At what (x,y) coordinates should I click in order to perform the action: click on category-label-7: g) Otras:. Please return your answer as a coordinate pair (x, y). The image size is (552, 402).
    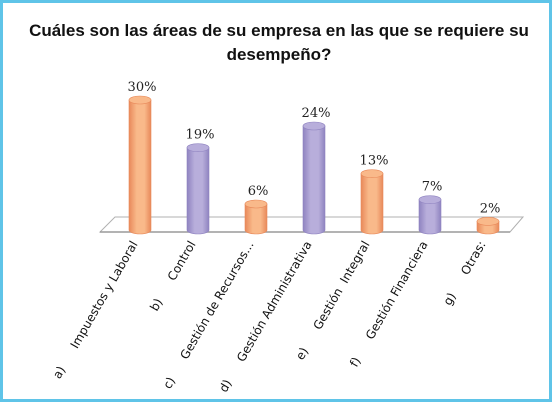
    Looking at the image, I should click on (465, 273).